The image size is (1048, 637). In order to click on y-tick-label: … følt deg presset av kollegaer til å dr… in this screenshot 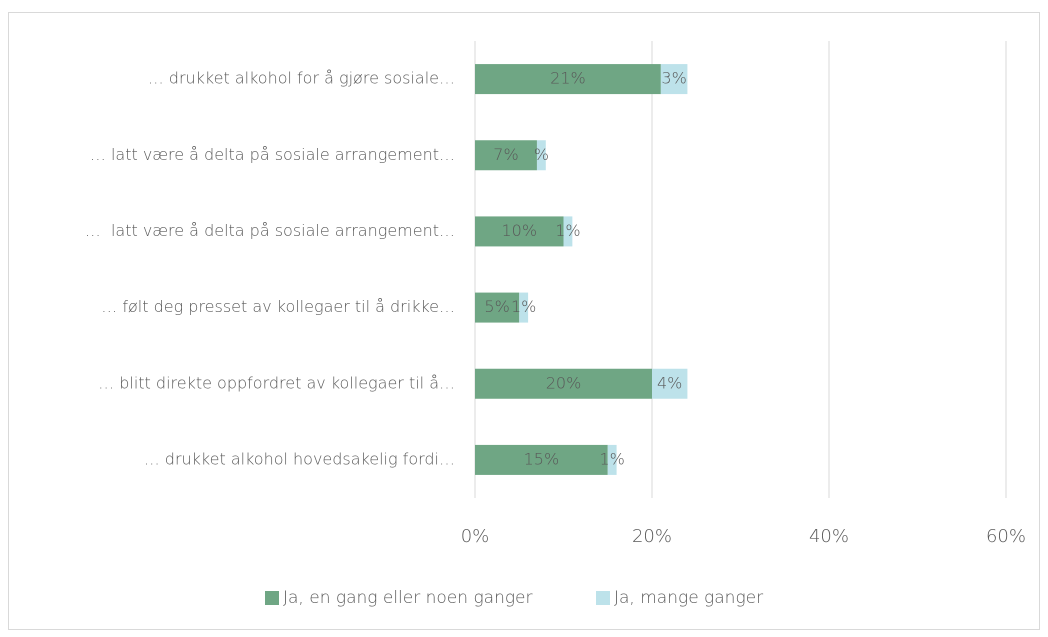, I will do `click(278, 306)`.